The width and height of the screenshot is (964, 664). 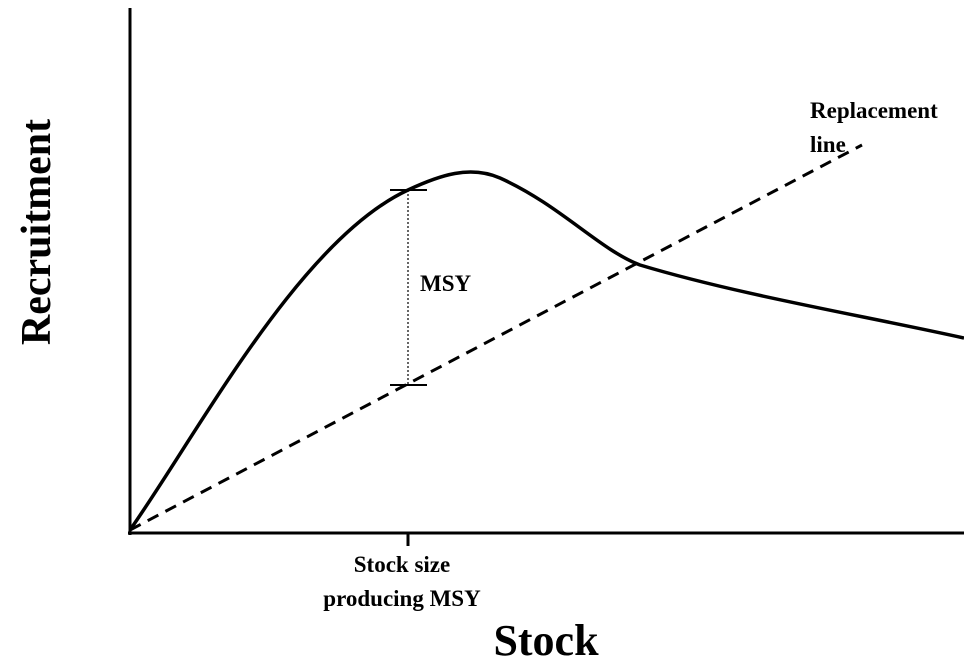 I want to click on y-axis-label: Recruitment, so click(x=37, y=232).